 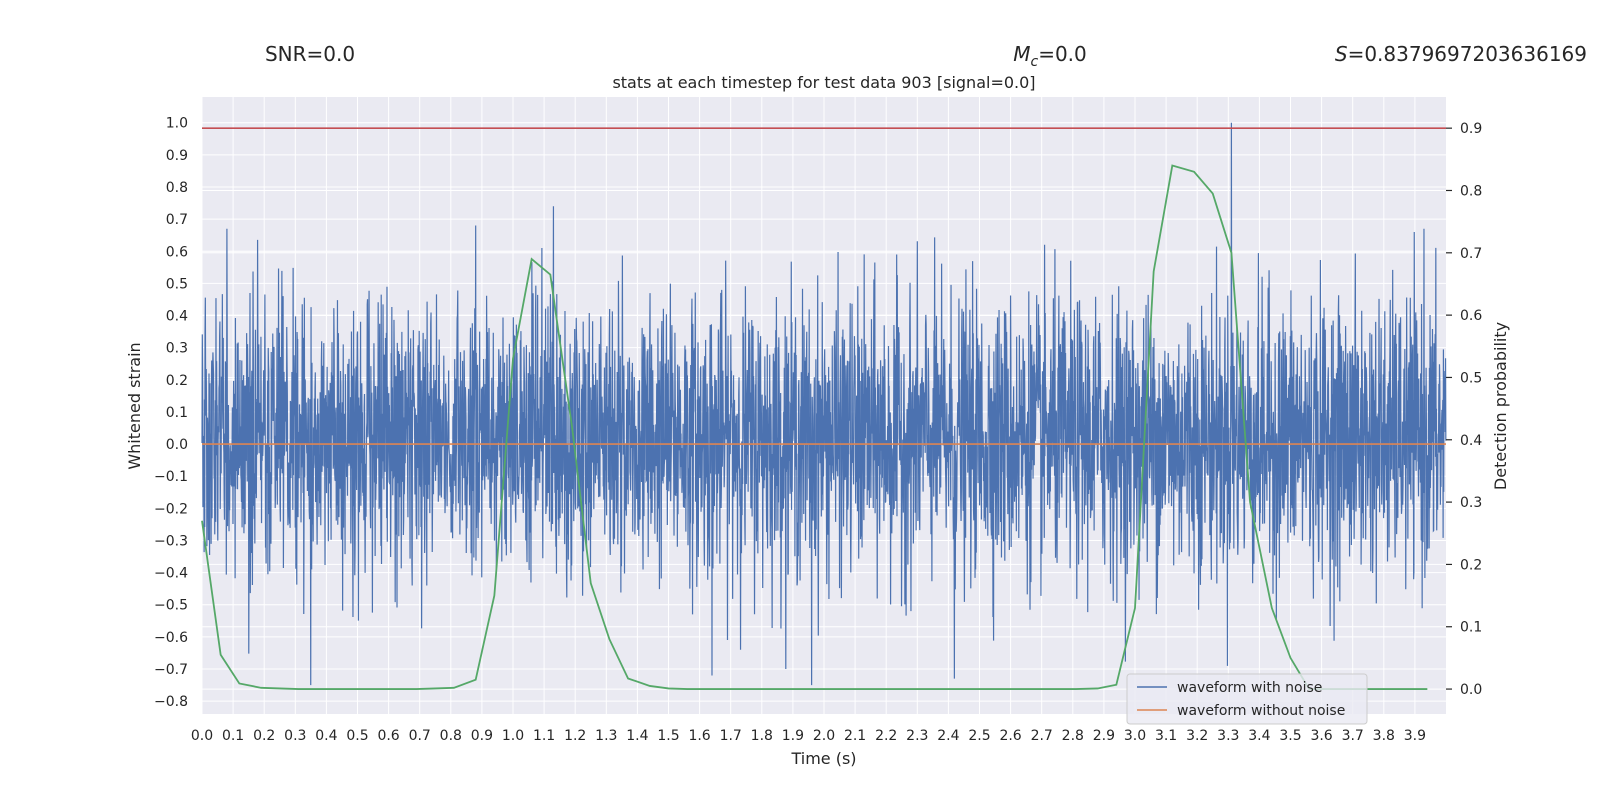 I want to click on x-tick-label: 3.6, so click(x=1321, y=736).